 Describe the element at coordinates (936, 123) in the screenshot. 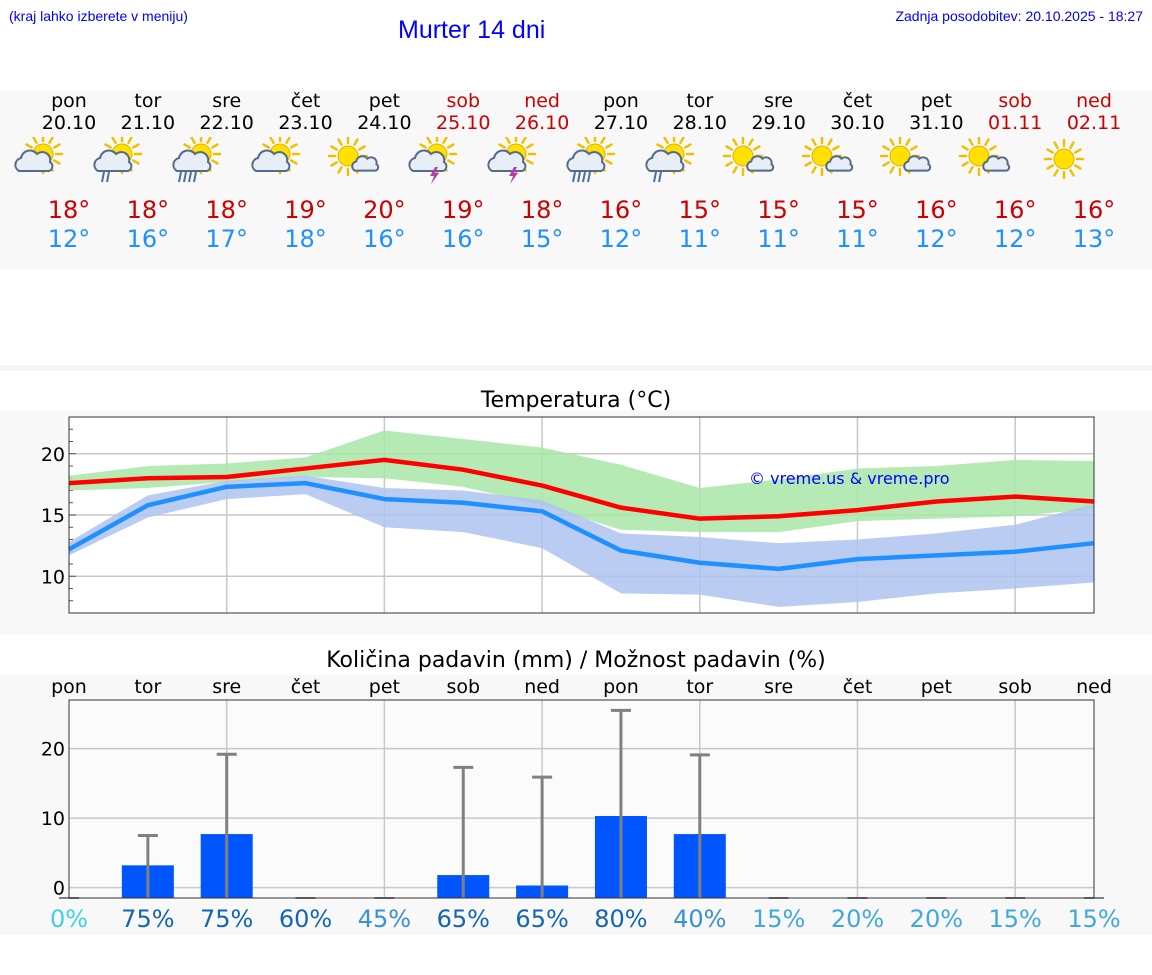

I see `day-date: 31.10` at that location.